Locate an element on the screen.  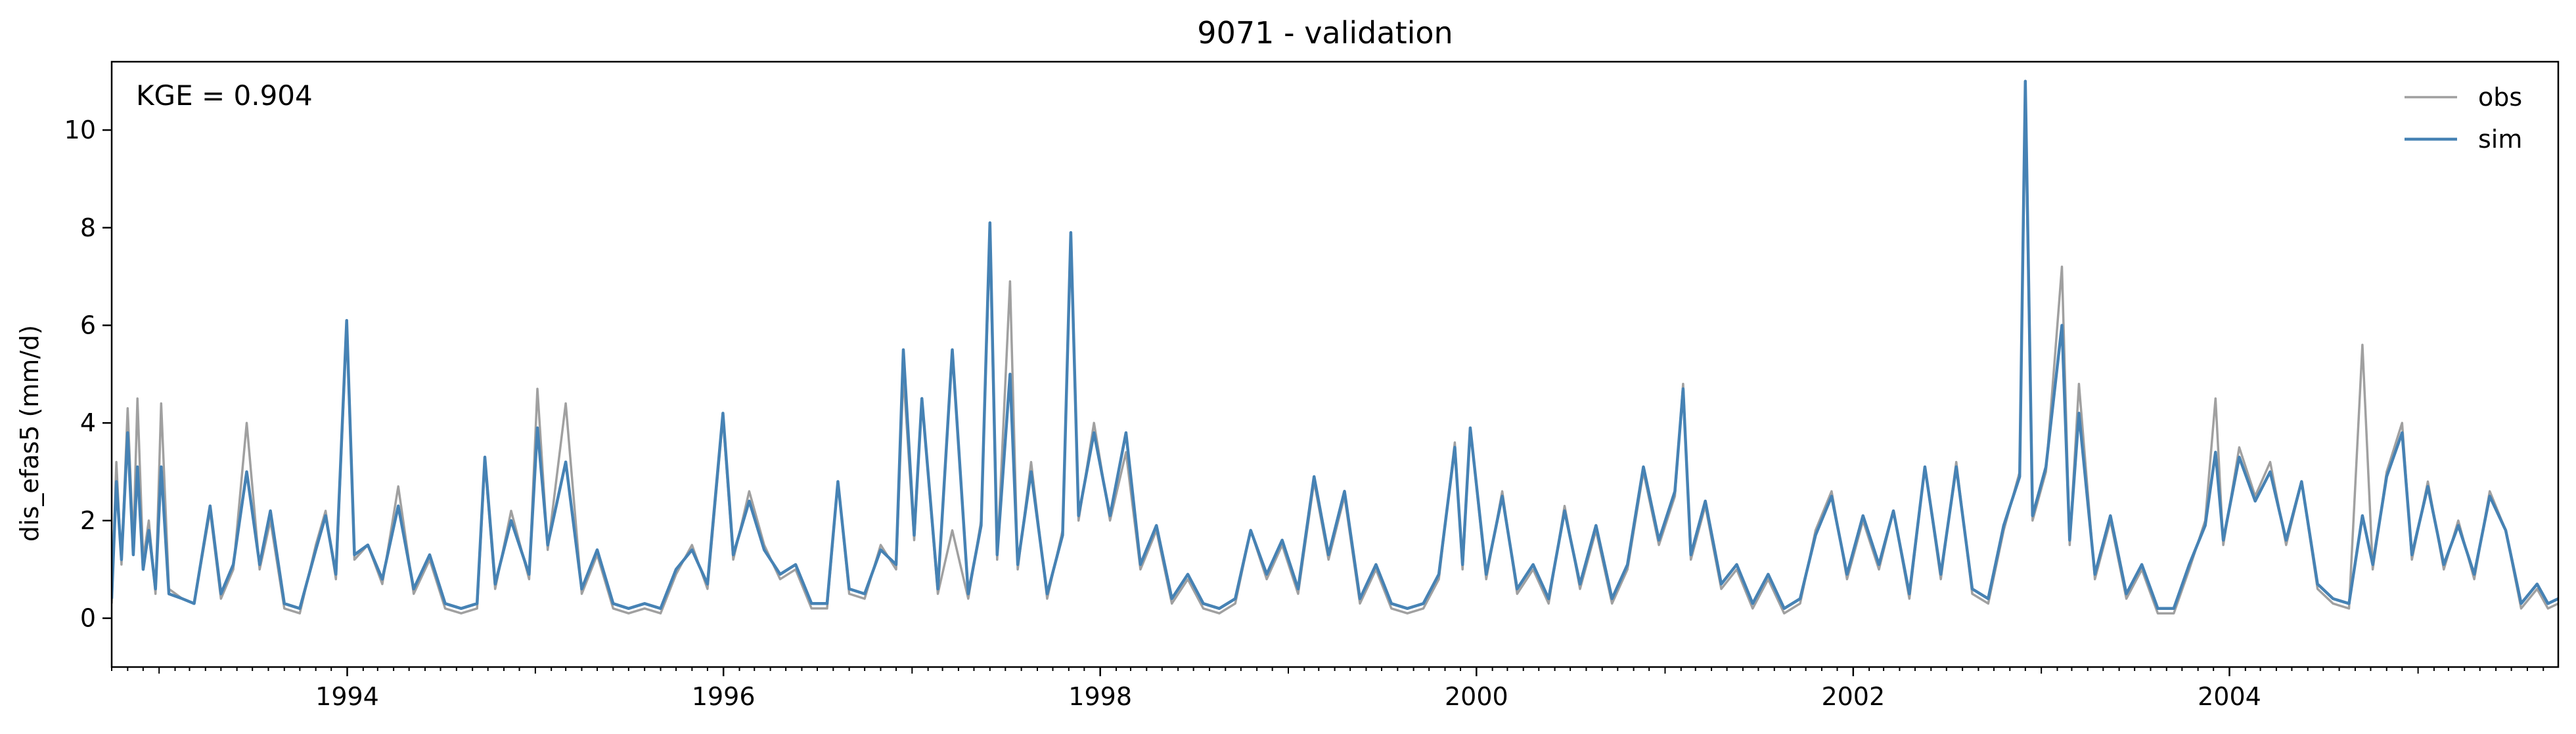
kge-annotation: KGE = 0.904 is located at coordinates (224, 95).